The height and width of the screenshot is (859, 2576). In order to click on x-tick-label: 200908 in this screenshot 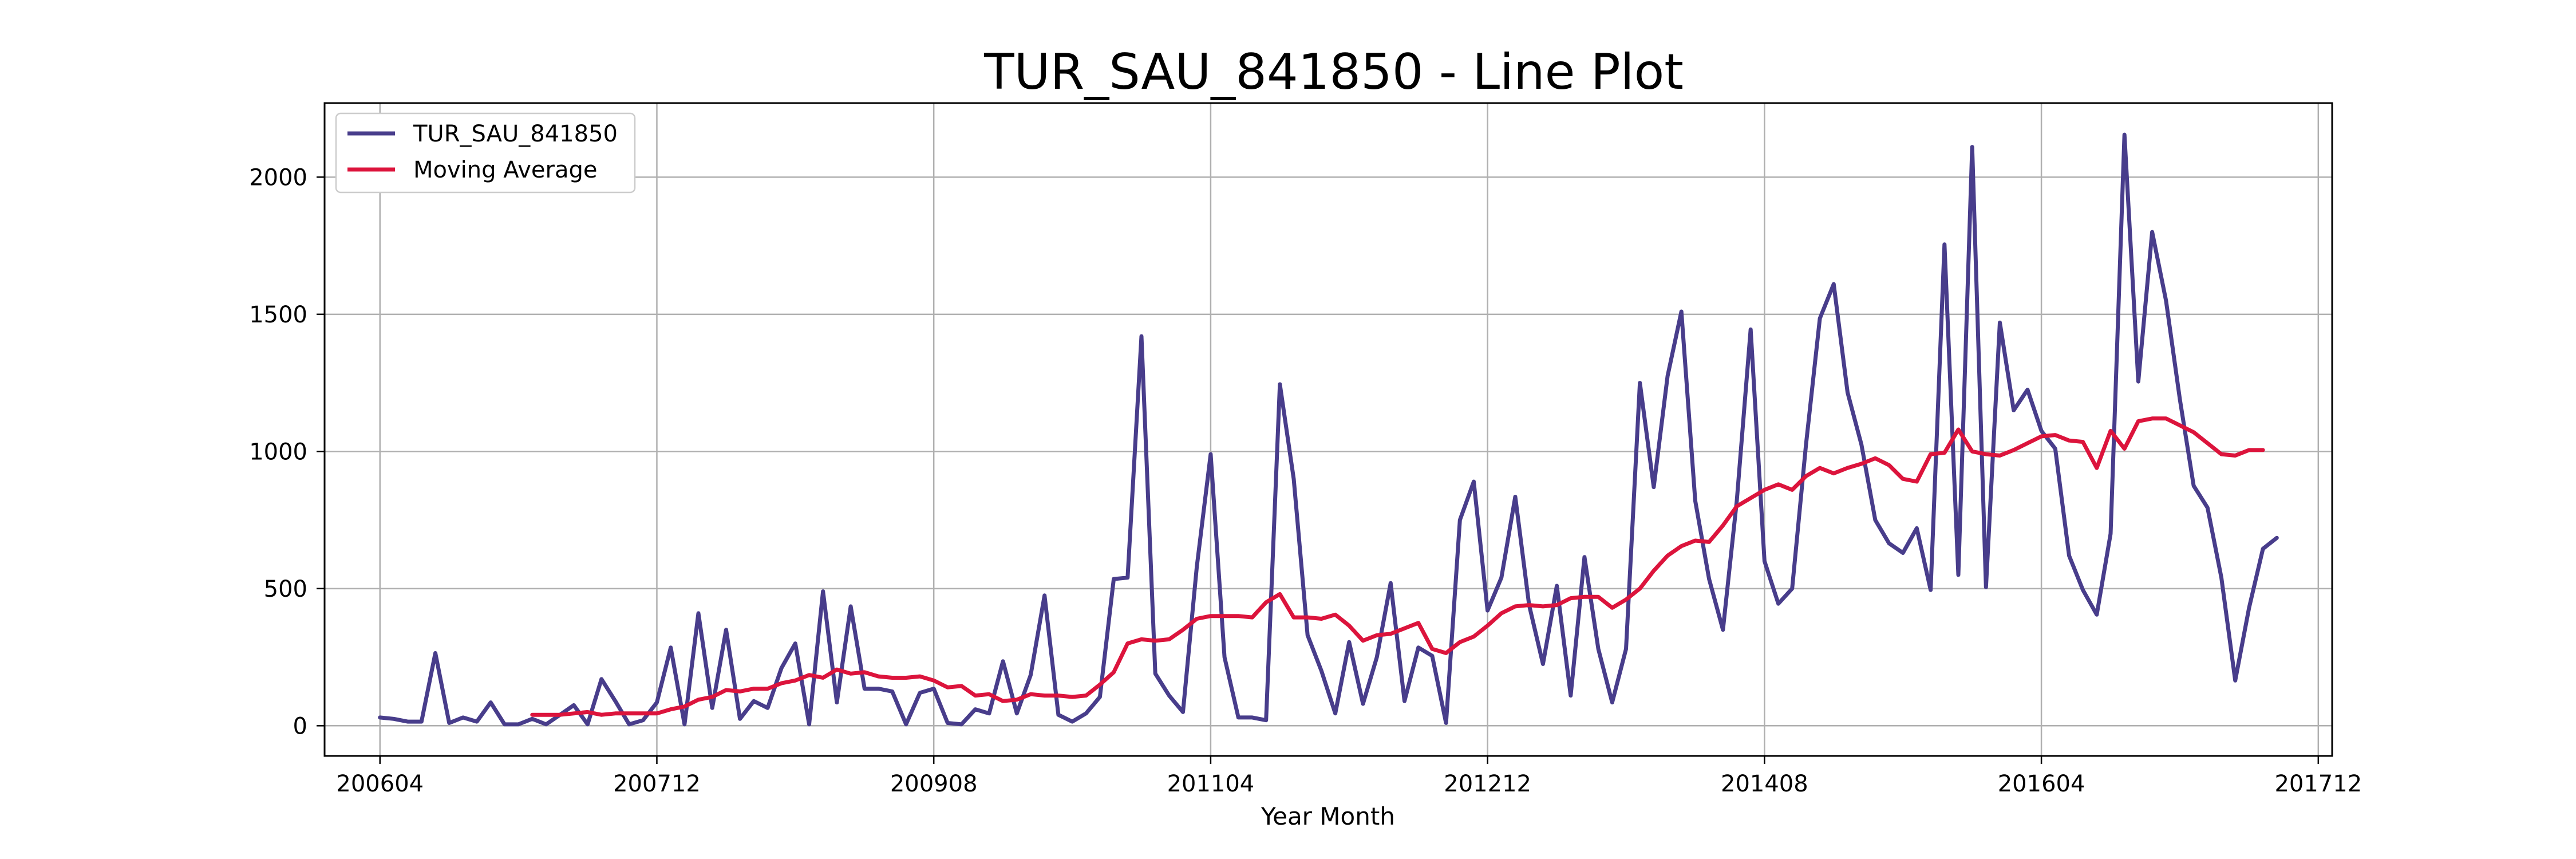, I will do `click(934, 784)`.